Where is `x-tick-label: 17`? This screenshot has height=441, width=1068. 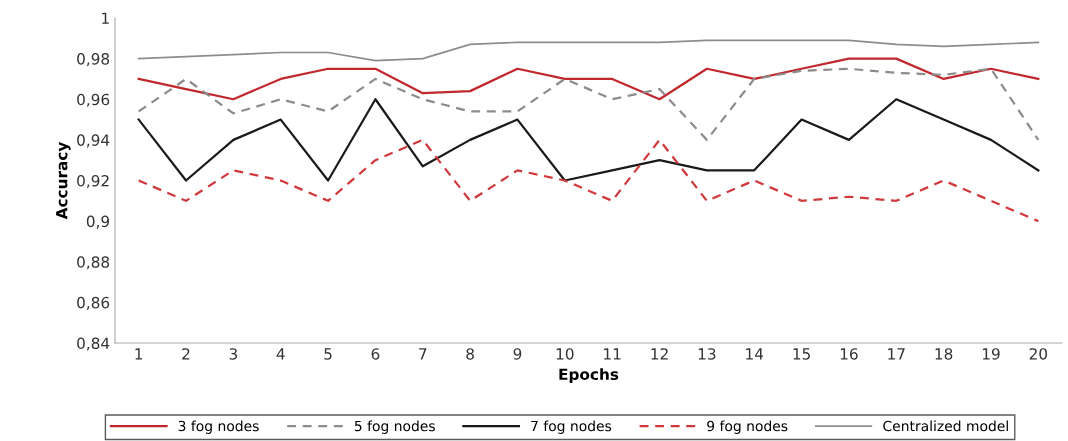
x-tick-label: 17 is located at coordinates (896, 354).